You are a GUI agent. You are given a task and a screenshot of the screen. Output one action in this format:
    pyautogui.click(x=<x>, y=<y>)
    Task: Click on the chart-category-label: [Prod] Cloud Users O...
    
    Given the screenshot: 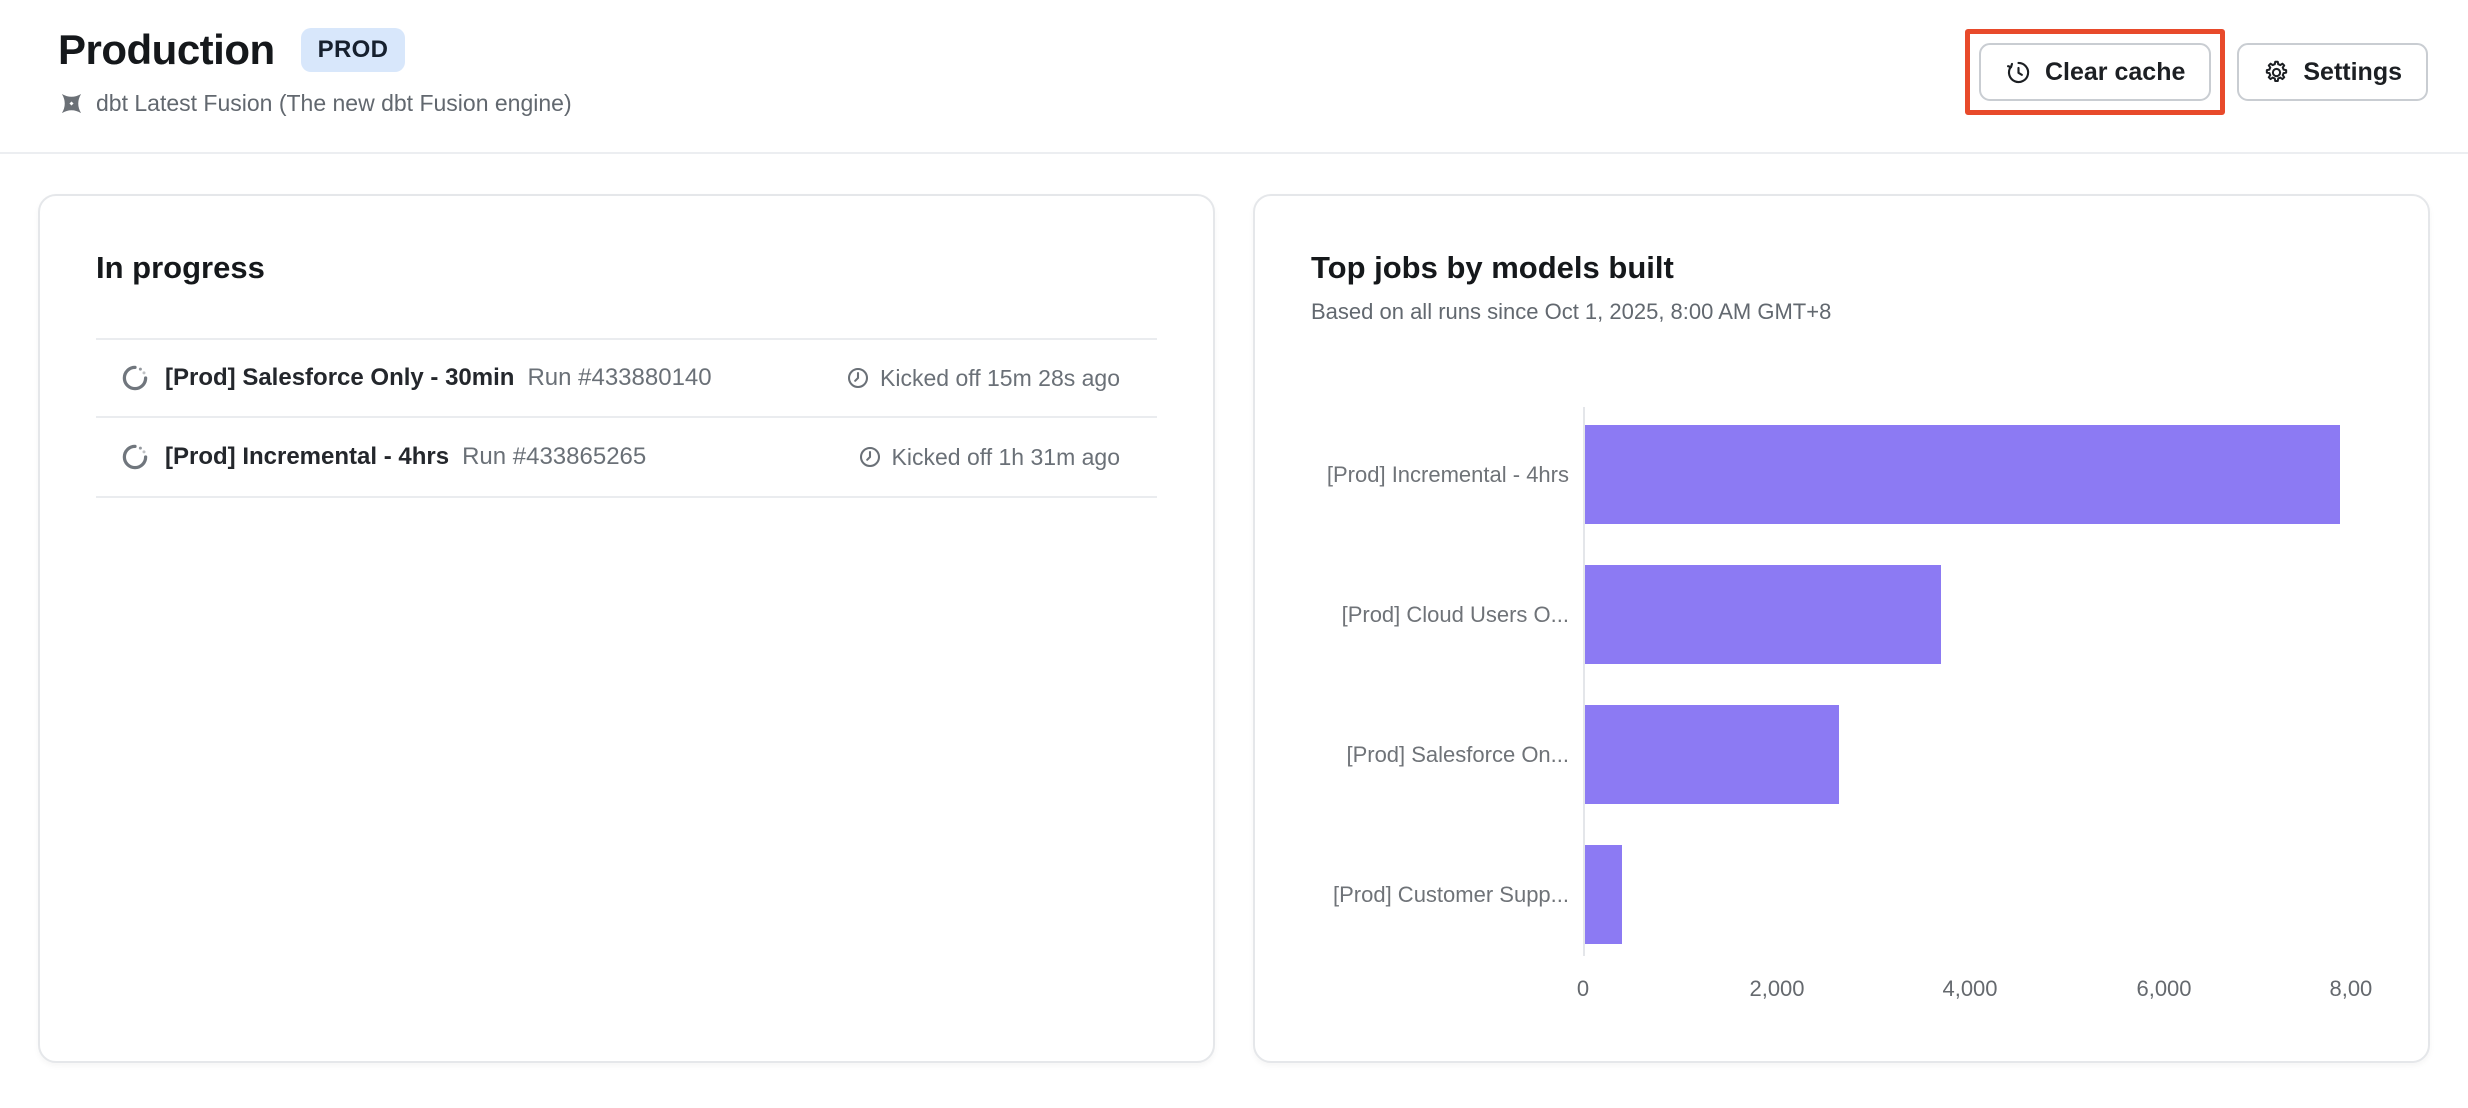 What is the action you would take?
    pyautogui.click(x=1455, y=614)
    